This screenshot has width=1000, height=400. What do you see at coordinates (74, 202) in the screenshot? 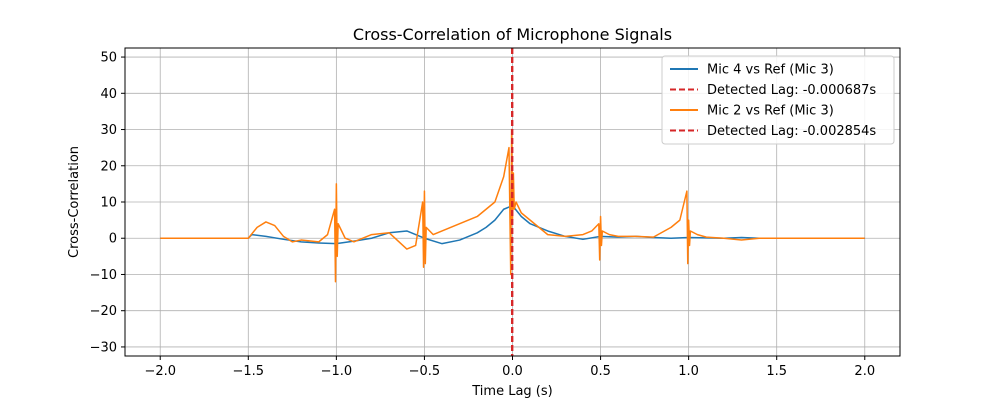
I see `y-axis-label: Cross-Correlation` at bounding box center [74, 202].